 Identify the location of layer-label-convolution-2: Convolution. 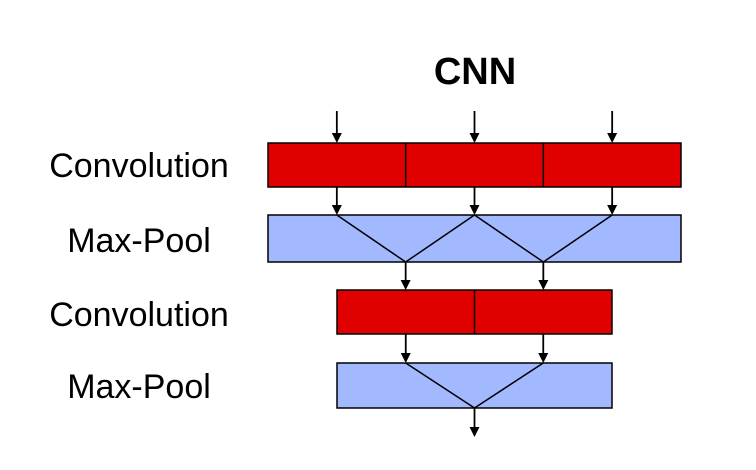
(139, 315).